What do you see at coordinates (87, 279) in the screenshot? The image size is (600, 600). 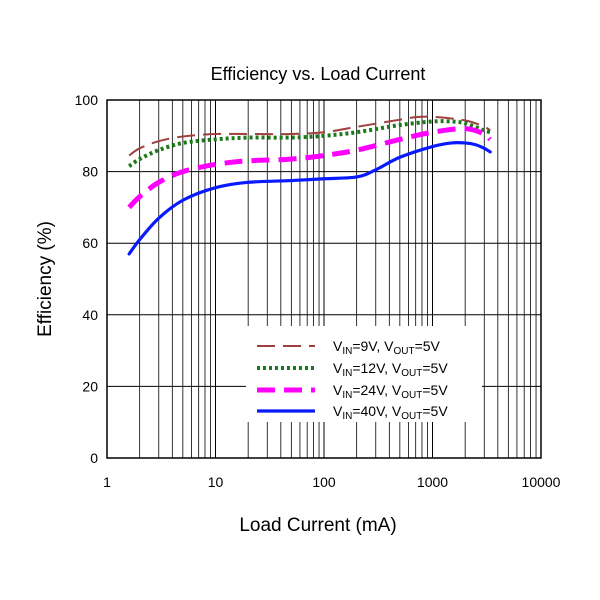 I see `y-tick-labels: 0 20 40 60 80 100` at bounding box center [87, 279].